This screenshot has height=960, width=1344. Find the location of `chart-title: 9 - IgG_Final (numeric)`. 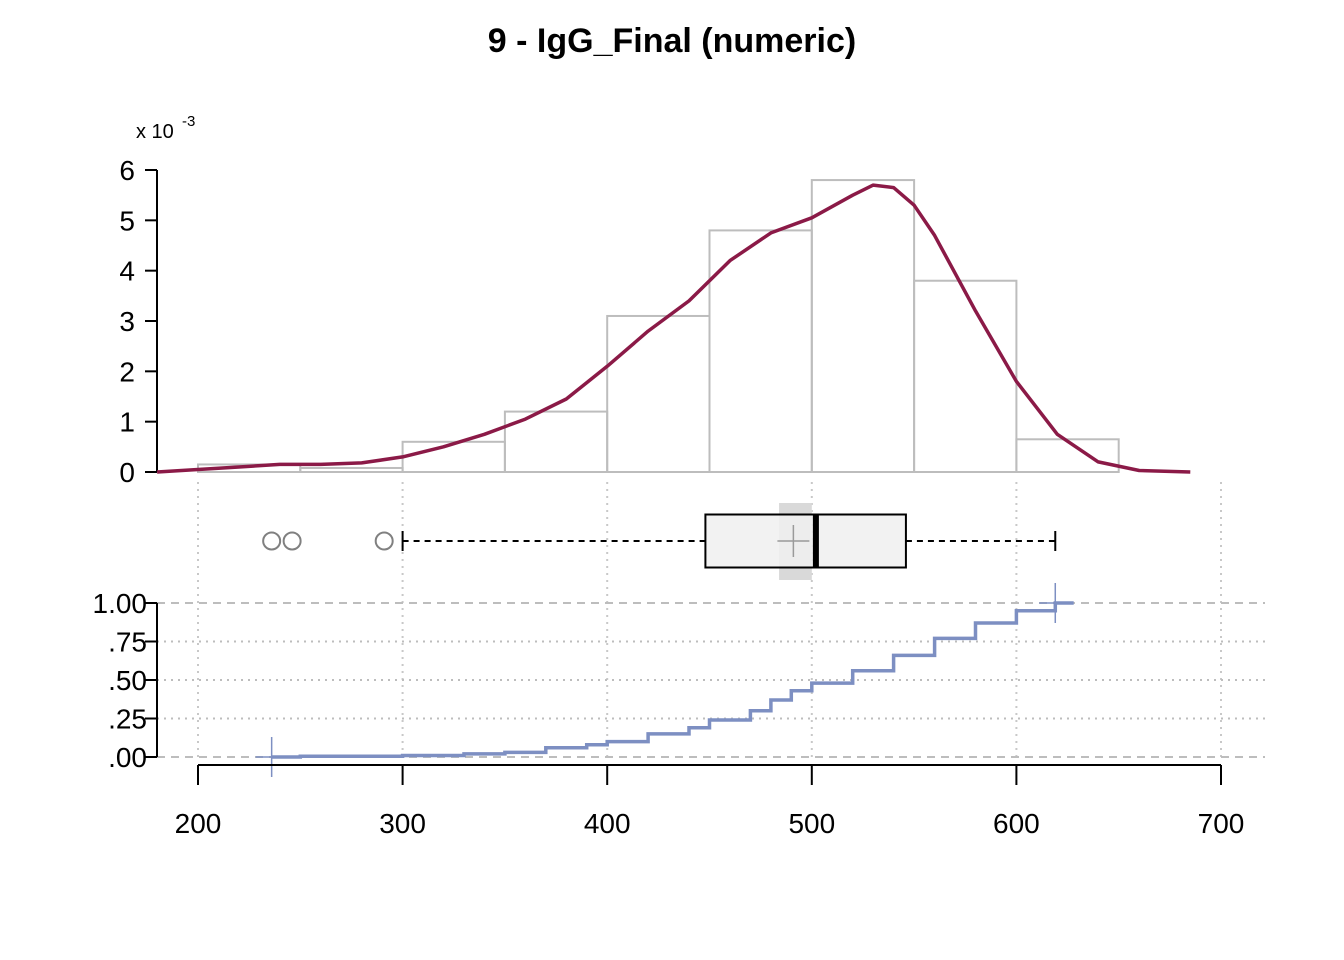

chart-title: 9 - IgG_Final (numeric) is located at coordinates (672, 41).